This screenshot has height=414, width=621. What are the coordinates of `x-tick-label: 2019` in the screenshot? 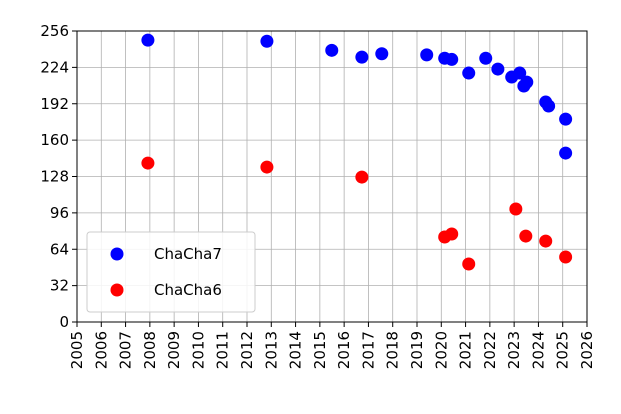 It's located at (417, 350).